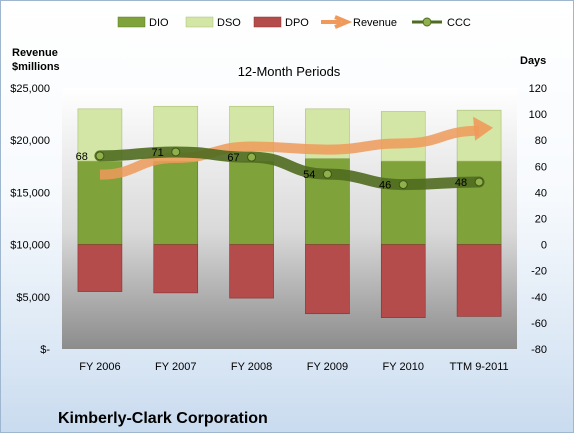 This screenshot has width=574, height=433. I want to click on left-axis: $- $5,000 $10,000 $15,000 $20,000 $25,000, so click(30, 219).